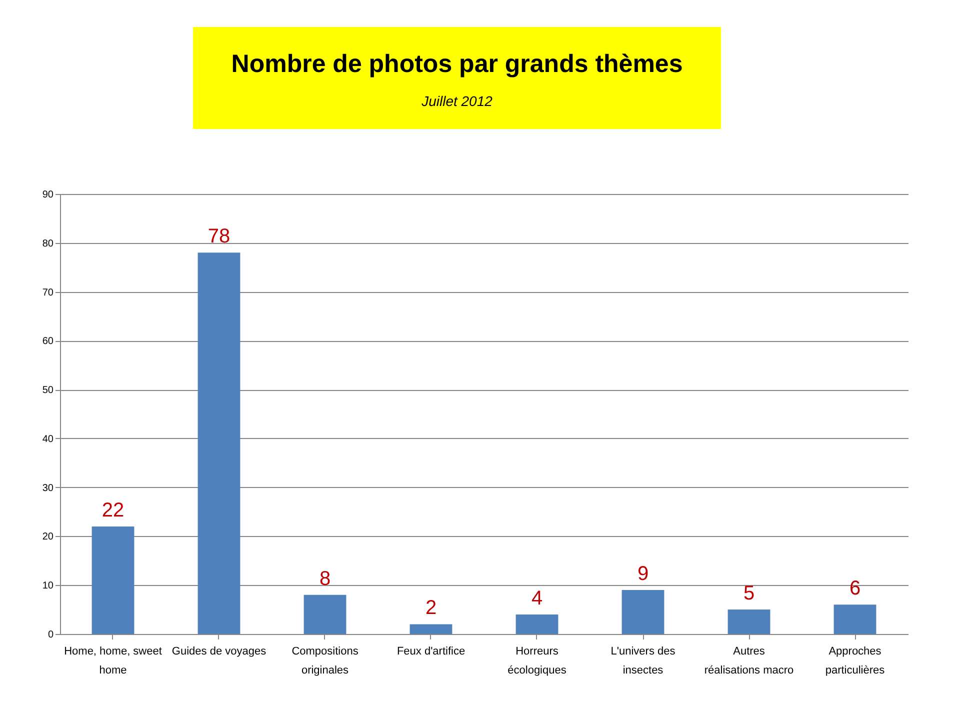  Describe the element at coordinates (537, 661) in the screenshot. I see `x-tick-label: Horreurs écologiques` at that location.